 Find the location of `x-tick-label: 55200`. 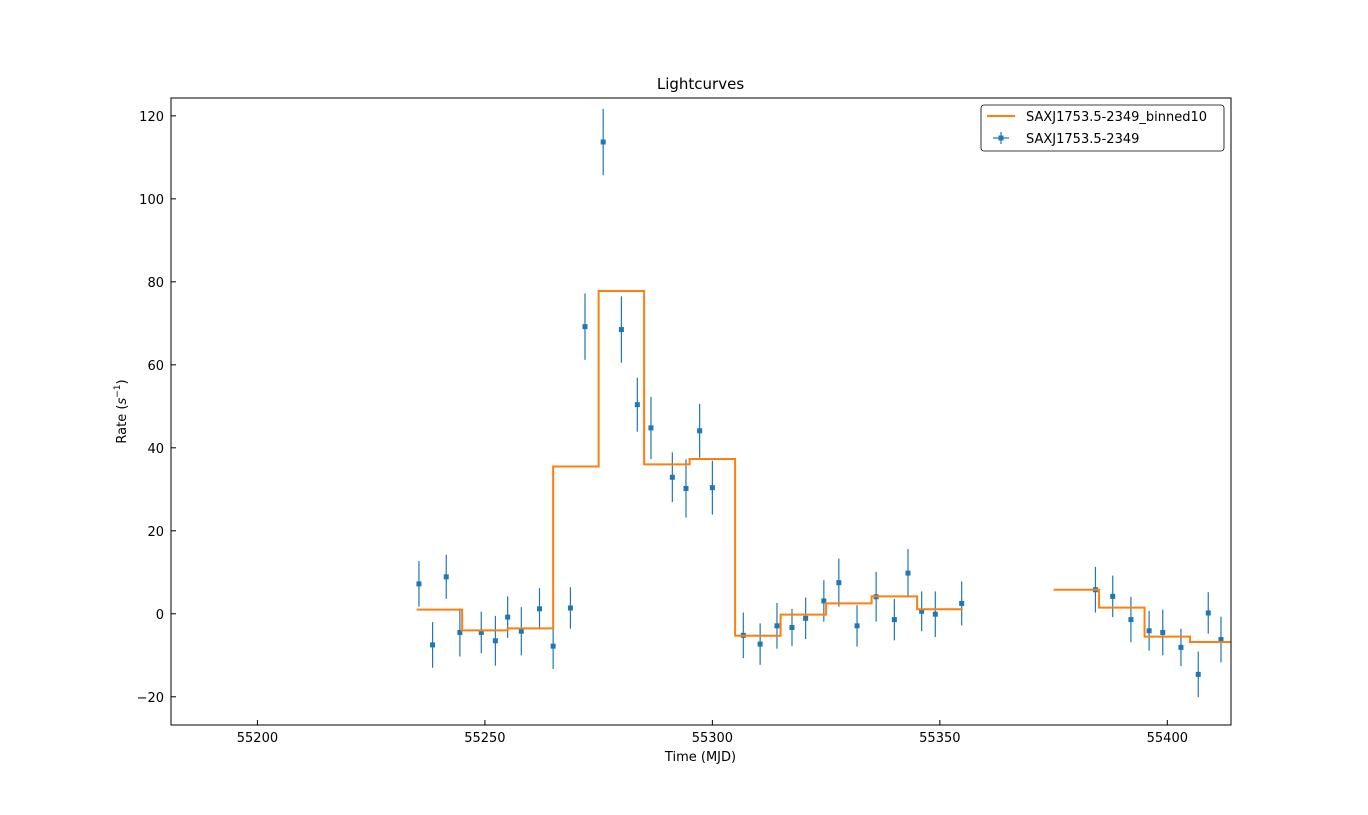

x-tick-label: 55200 is located at coordinates (257, 738).